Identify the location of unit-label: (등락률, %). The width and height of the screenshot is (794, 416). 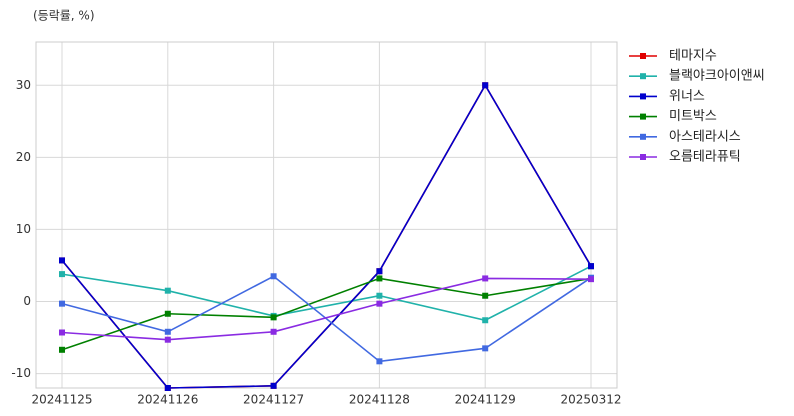
(64, 16).